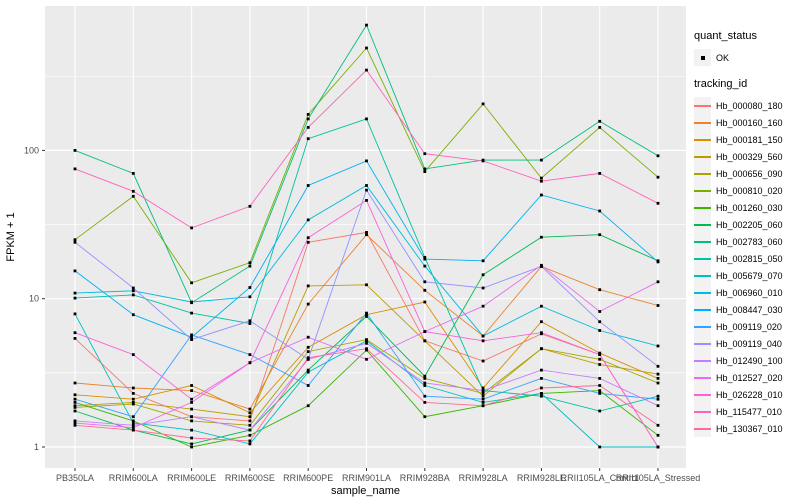 This screenshot has width=800, height=500. I want to click on legend-item-label: Hb_009119_020, so click(749, 326).